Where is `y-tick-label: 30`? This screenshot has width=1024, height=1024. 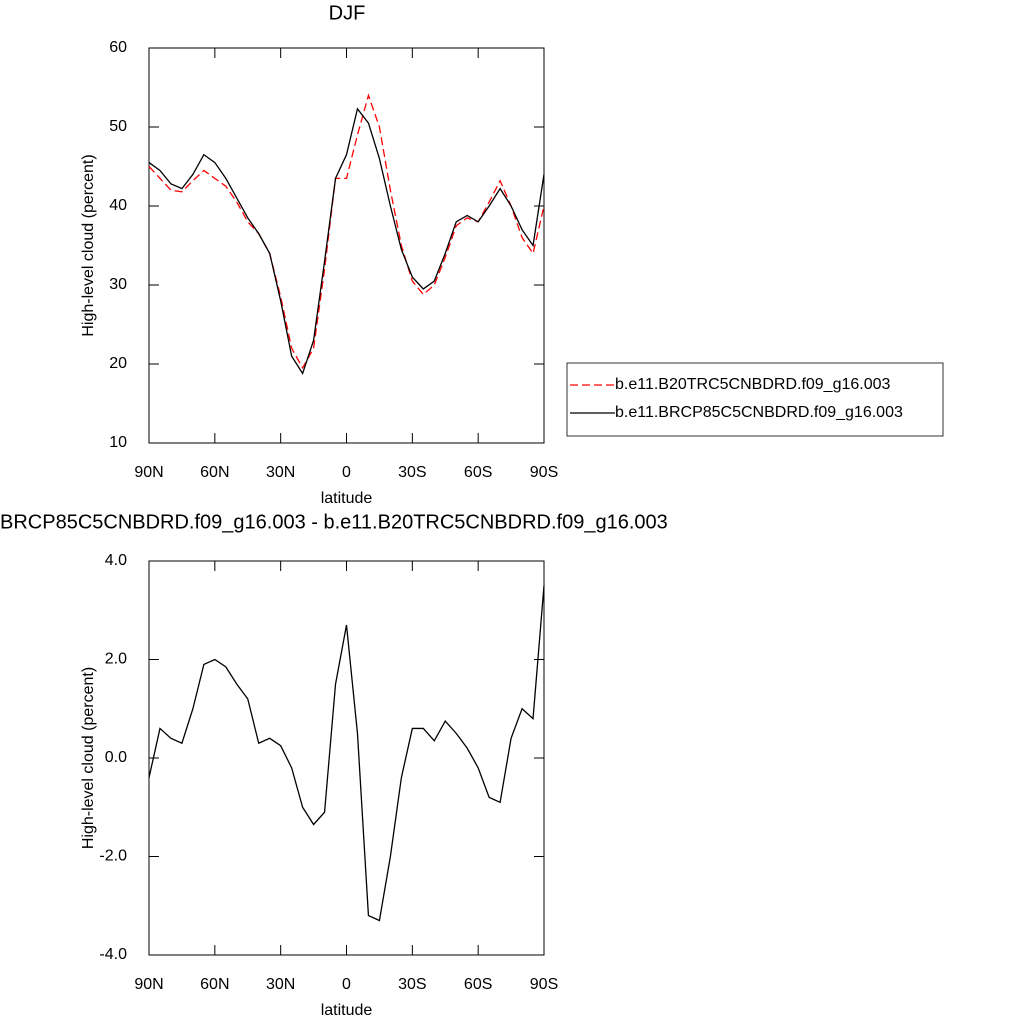 y-tick-label: 30 is located at coordinates (118, 284).